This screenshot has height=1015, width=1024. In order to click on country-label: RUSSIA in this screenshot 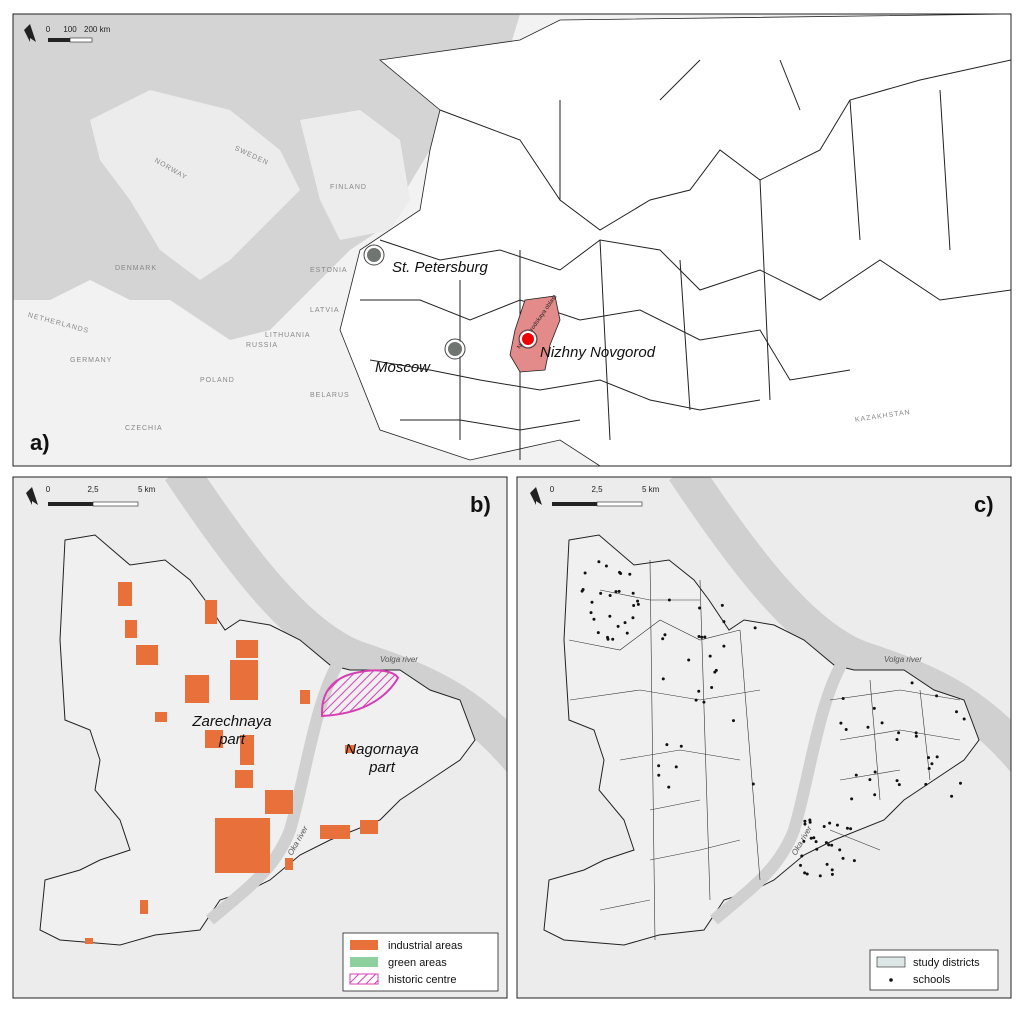, I will do `click(262, 345)`.